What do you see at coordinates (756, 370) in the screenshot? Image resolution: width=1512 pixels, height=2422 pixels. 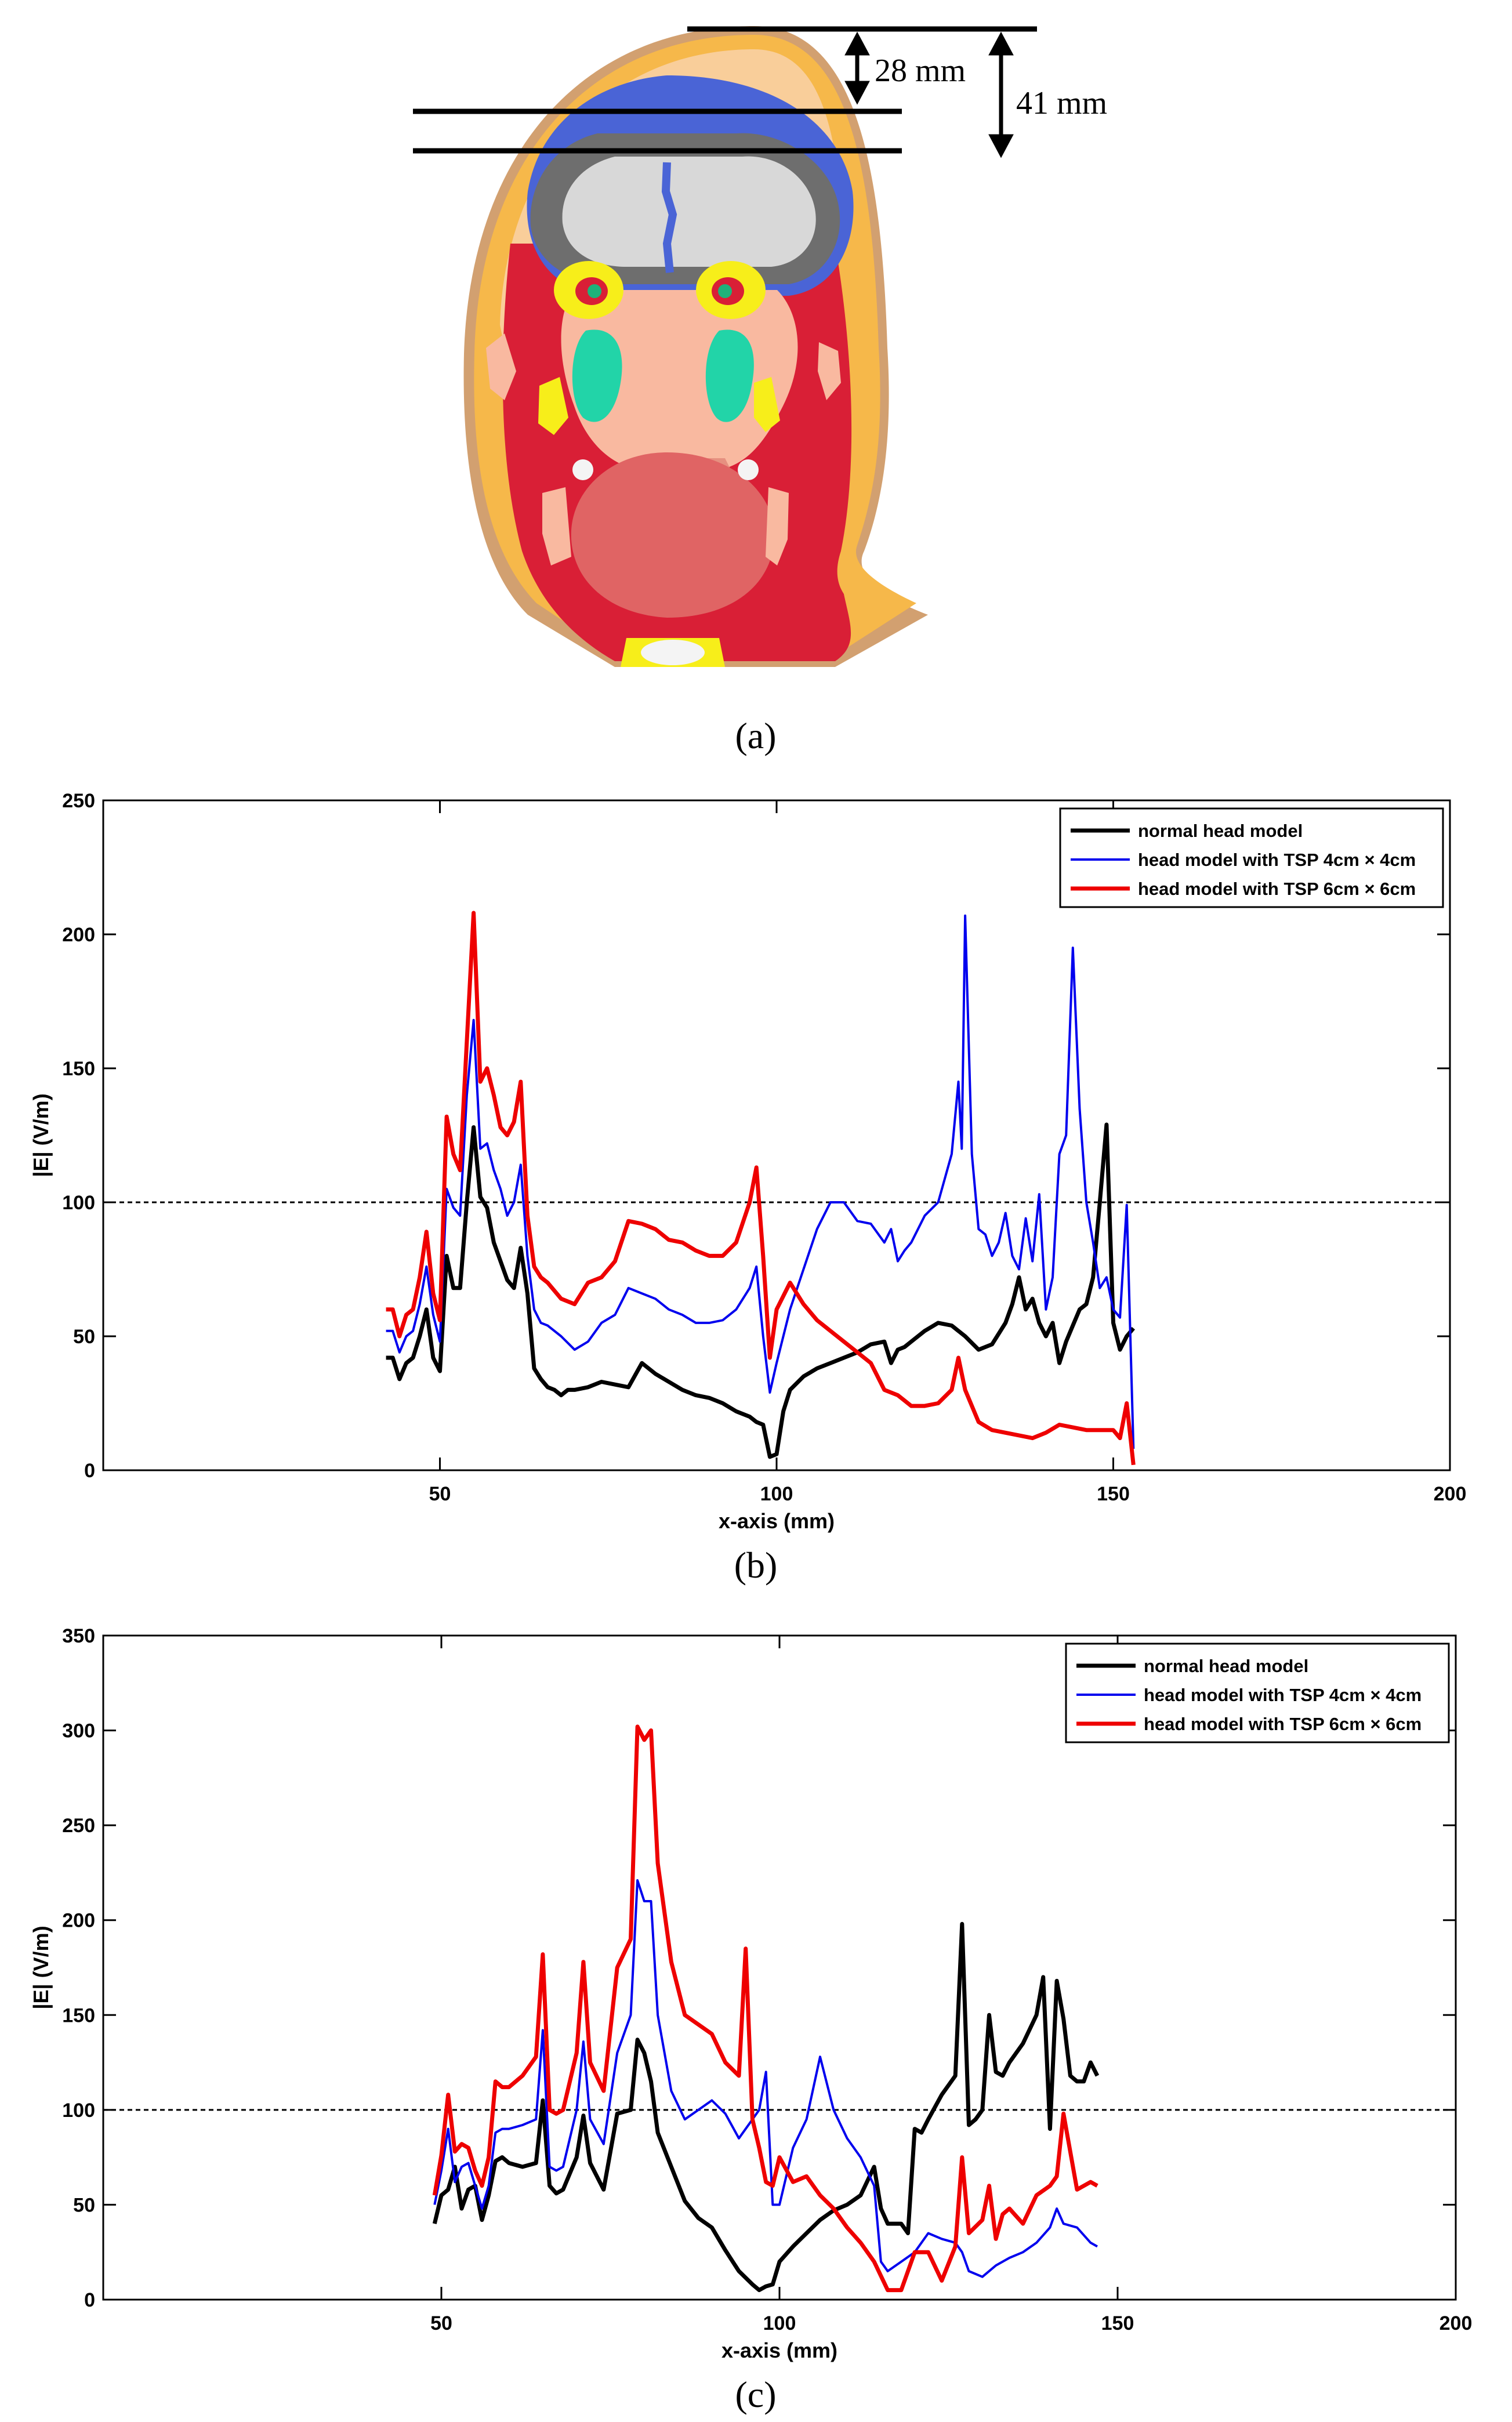 I see `head-section-image: 28 mm 41 mm` at bounding box center [756, 370].